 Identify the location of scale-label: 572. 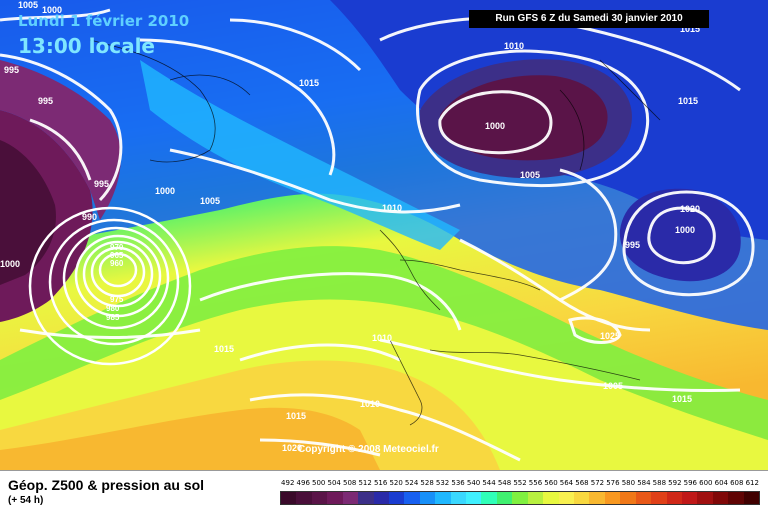
(597, 483).